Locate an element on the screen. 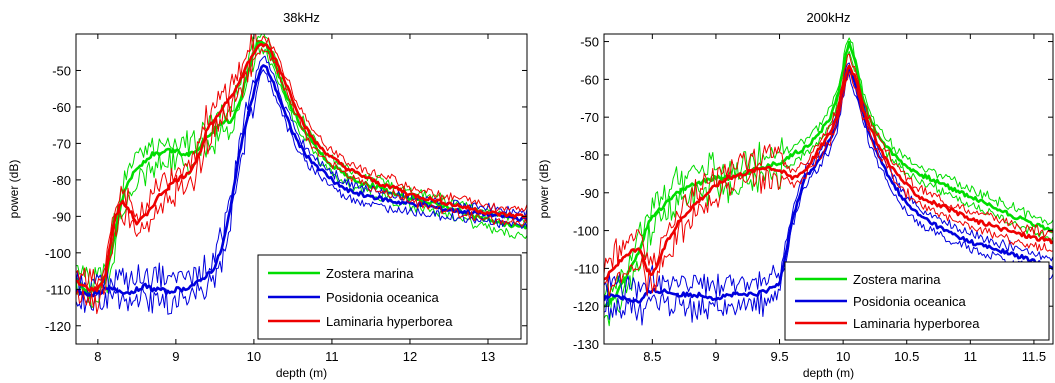 This screenshot has height=383, width=1055. x-tick-label: 12 is located at coordinates (410, 356).